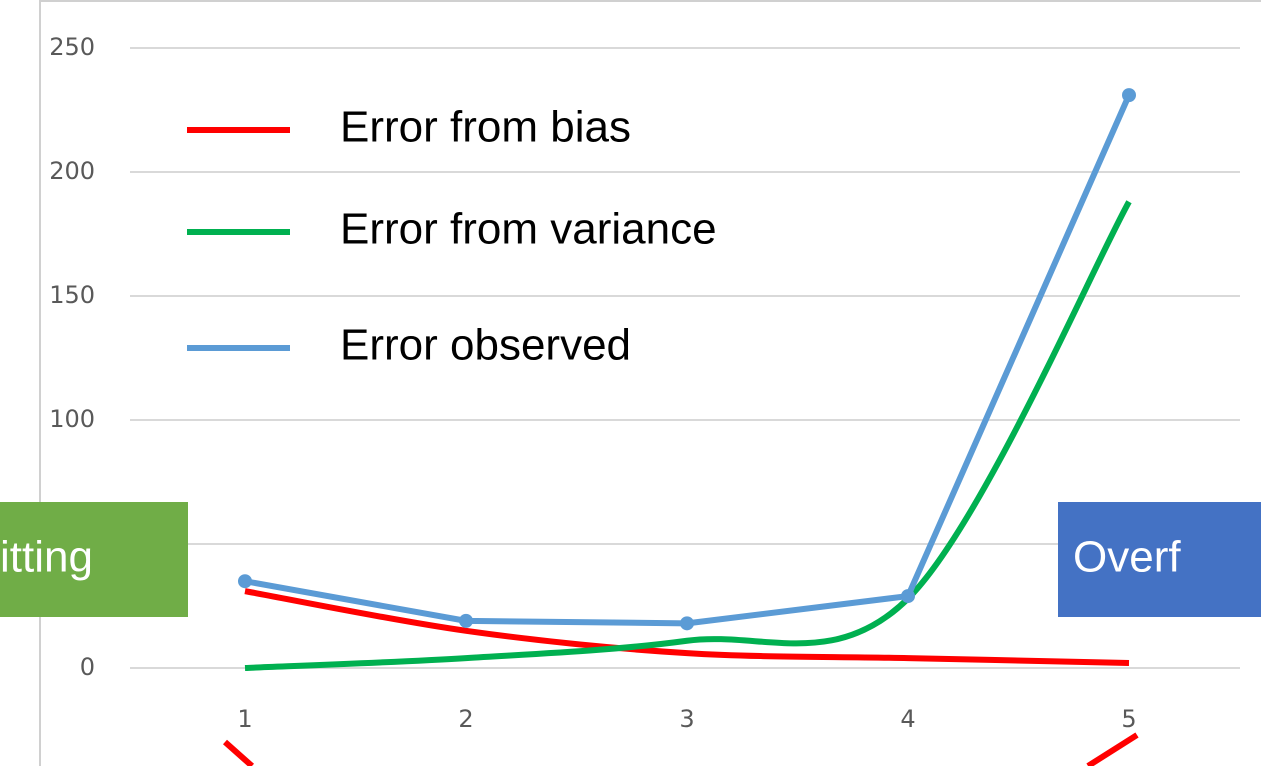 The image size is (1261, 766). What do you see at coordinates (87, 667) in the screenshot?
I see `y-tick-label: 0` at bounding box center [87, 667].